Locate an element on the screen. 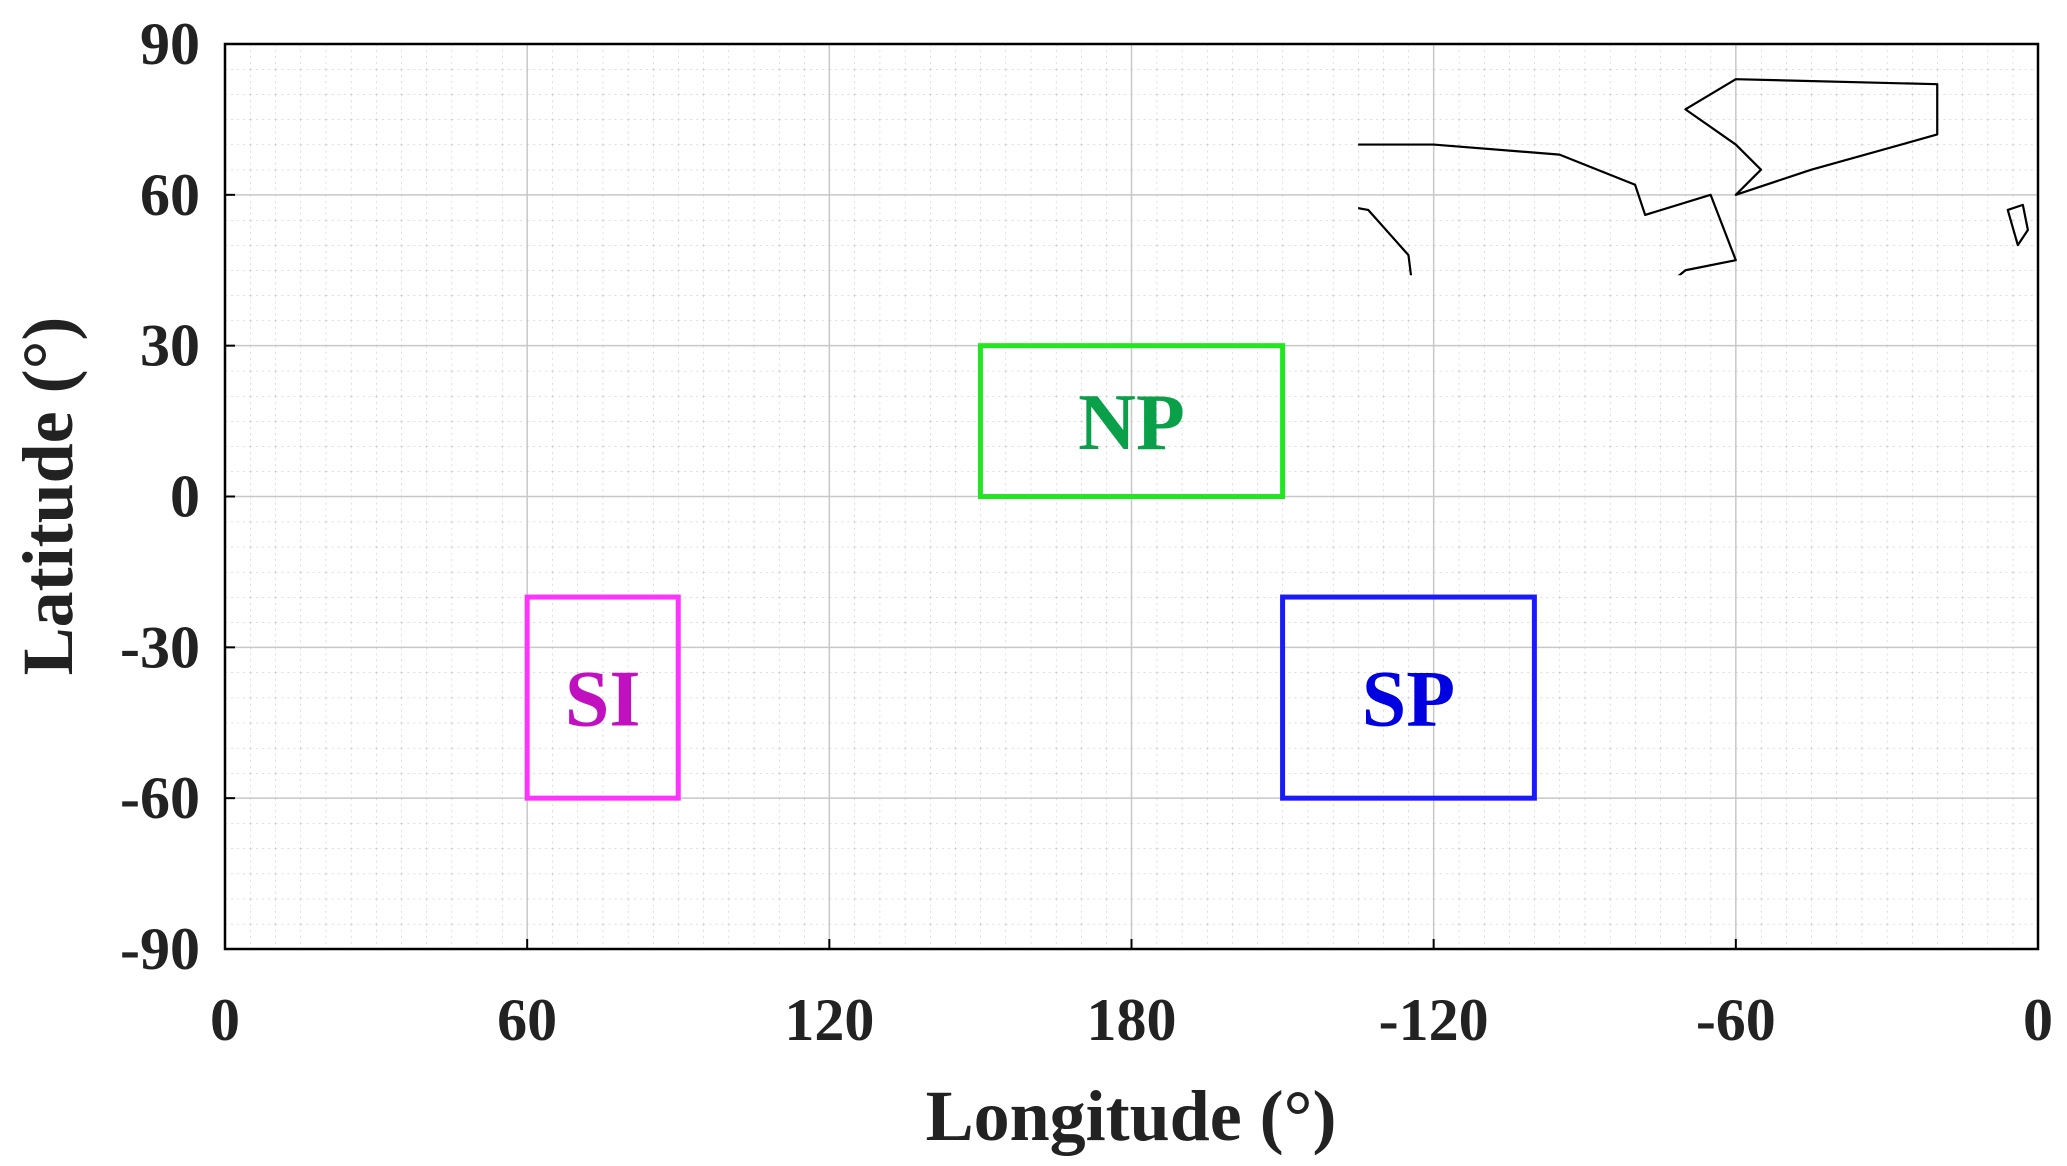 The width and height of the screenshot is (2067, 1166). y-tick-label: -60 is located at coordinates (160, 798).